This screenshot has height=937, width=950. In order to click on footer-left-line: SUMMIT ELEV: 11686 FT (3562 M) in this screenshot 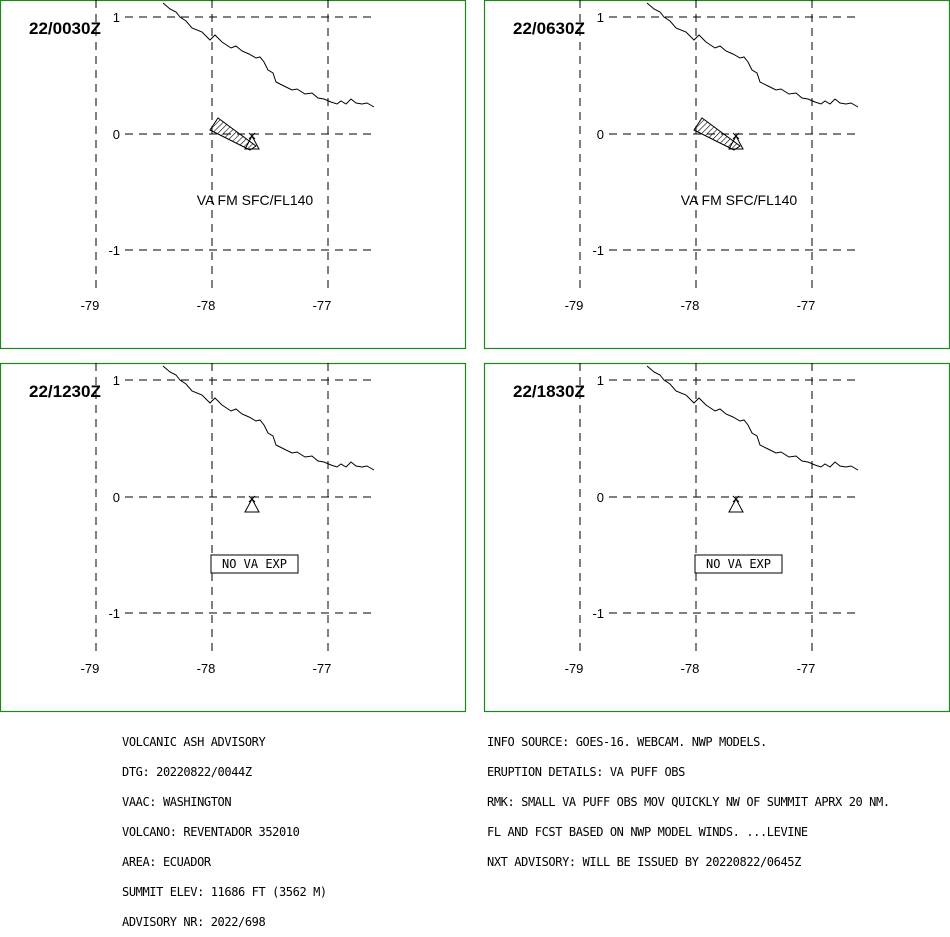, I will do `click(224, 892)`.